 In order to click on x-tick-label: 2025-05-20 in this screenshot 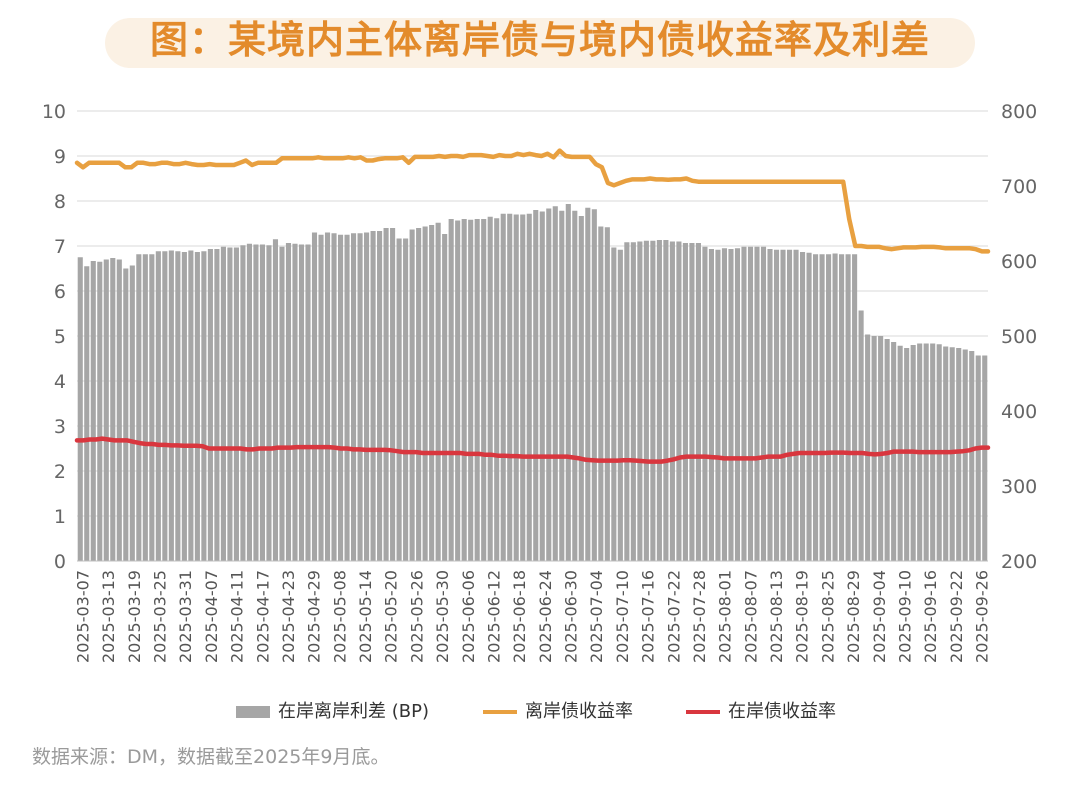, I will do `click(391, 616)`.